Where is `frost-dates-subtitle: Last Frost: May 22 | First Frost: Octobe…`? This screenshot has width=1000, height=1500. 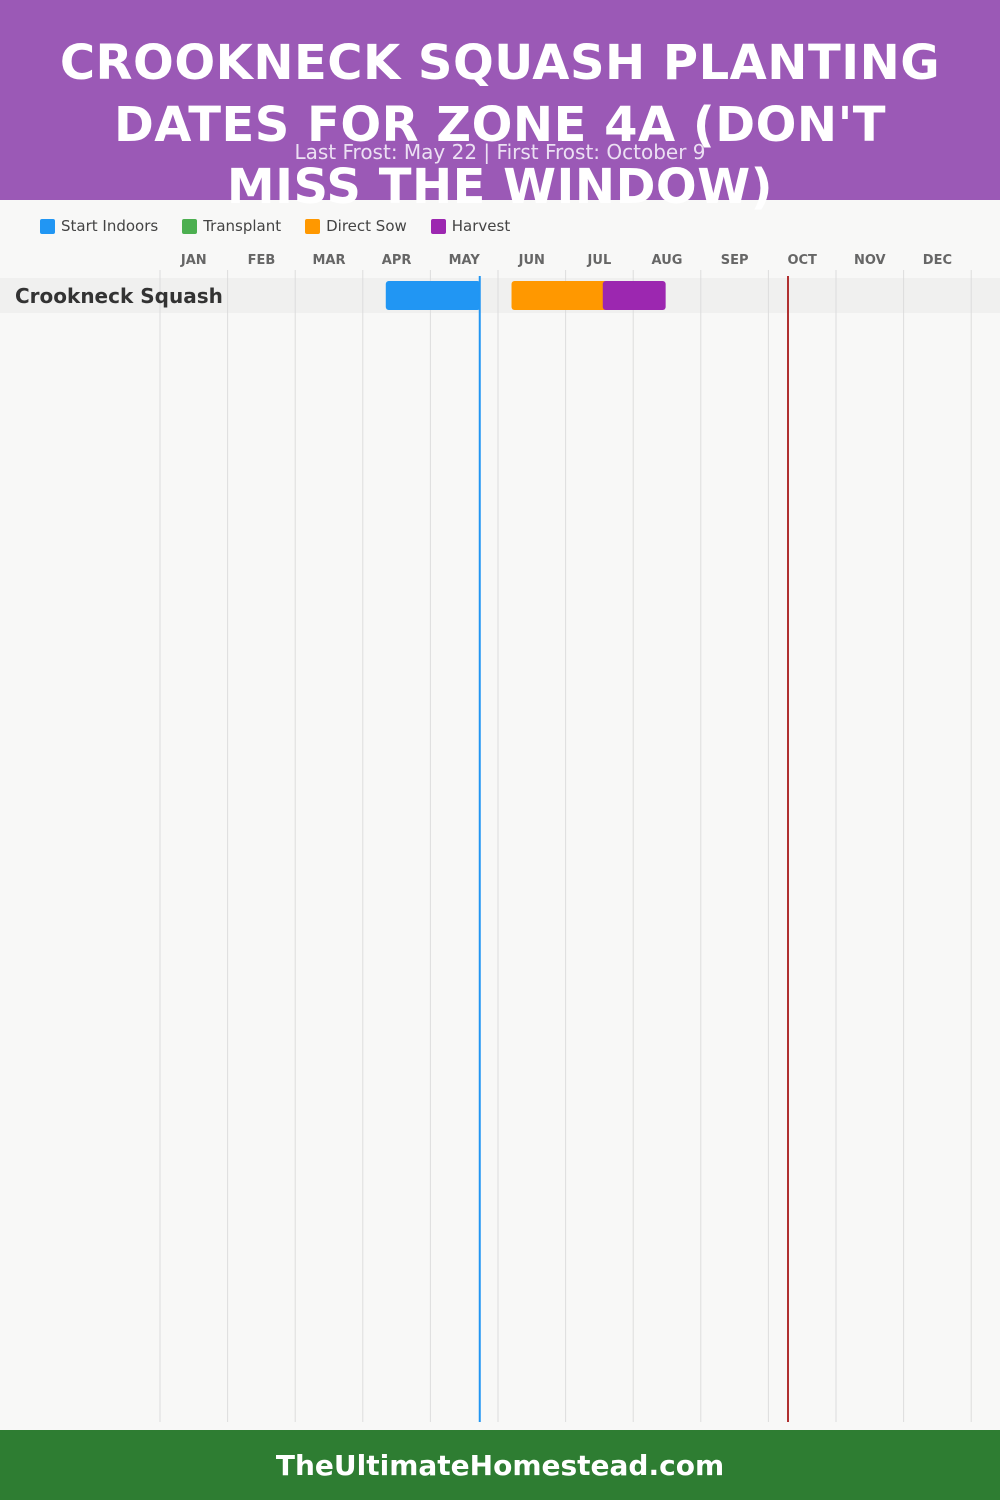 frost-dates-subtitle: Last Frost: May 22 | First Frost: Octobe… is located at coordinates (500, 152).